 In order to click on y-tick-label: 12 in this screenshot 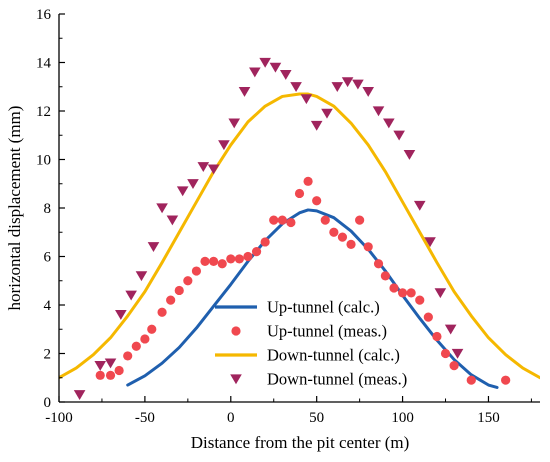, I will do `click(43, 112)`.